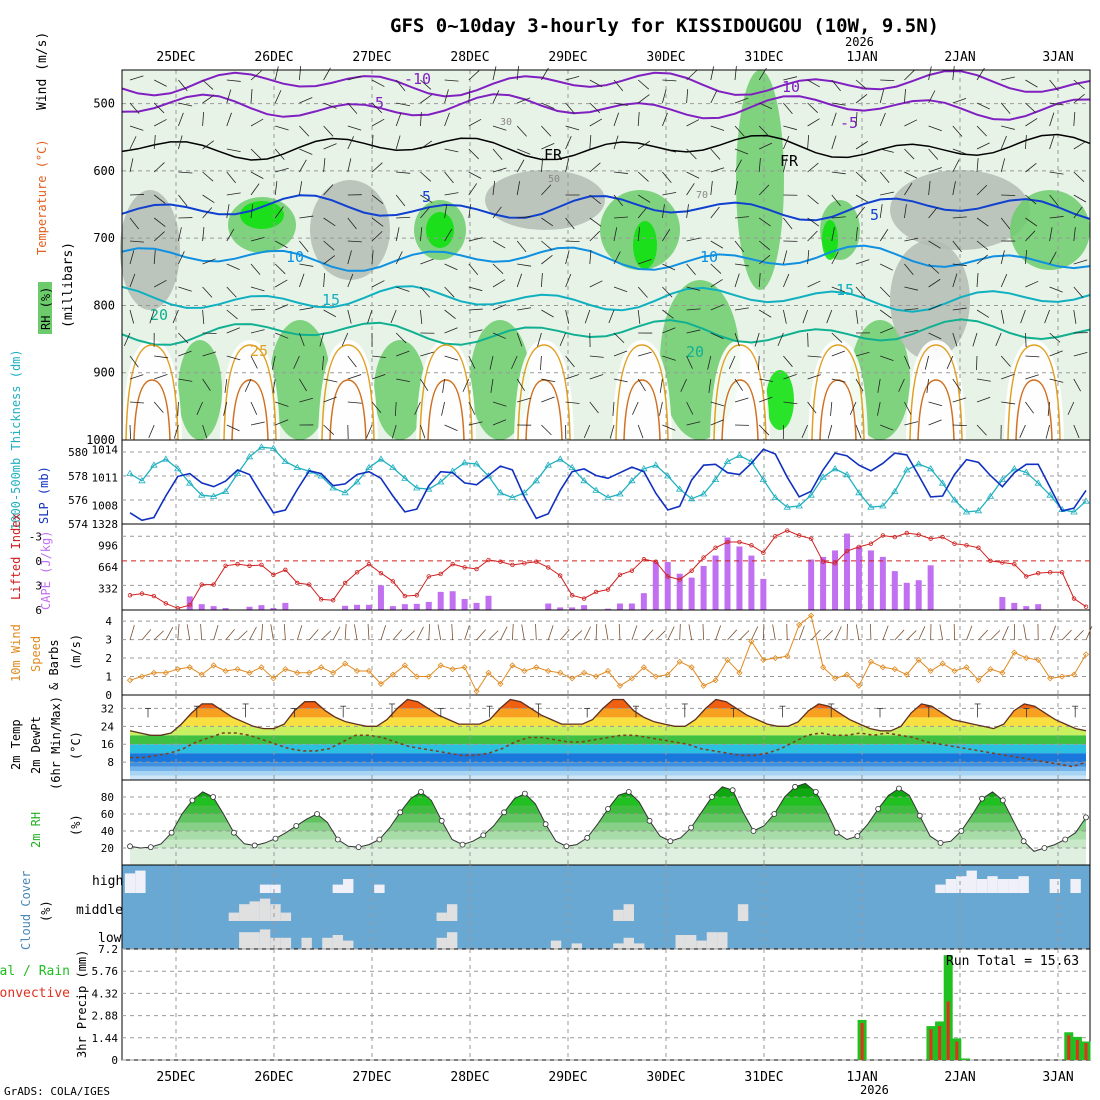 The image size is (1100, 1100). I want to click on lifted-index-label: Lifted Index, so click(16, 556).